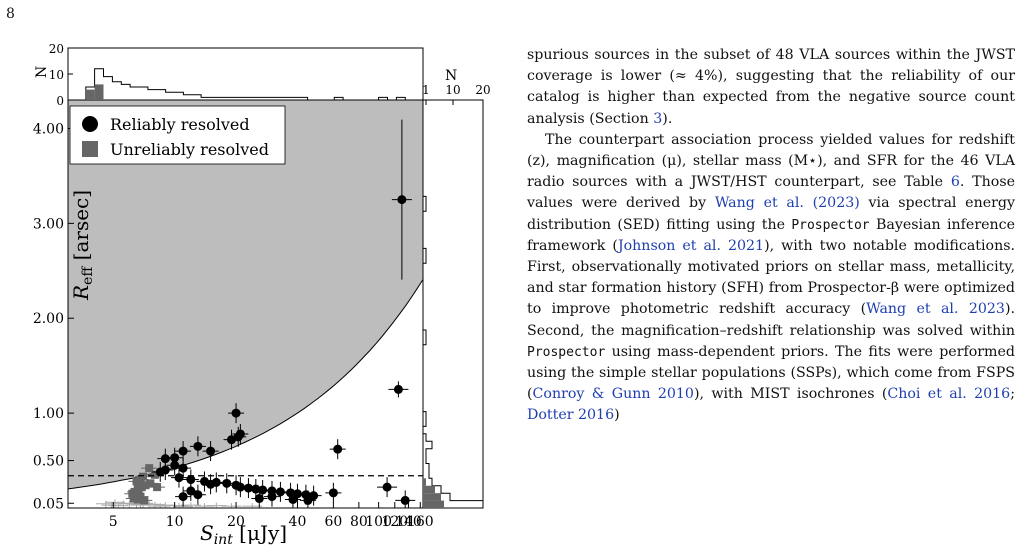  Describe the element at coordinates (691, 245) in the screenshot. I see `citation-johnson-2021: Johnson et al. 2021` at that location.